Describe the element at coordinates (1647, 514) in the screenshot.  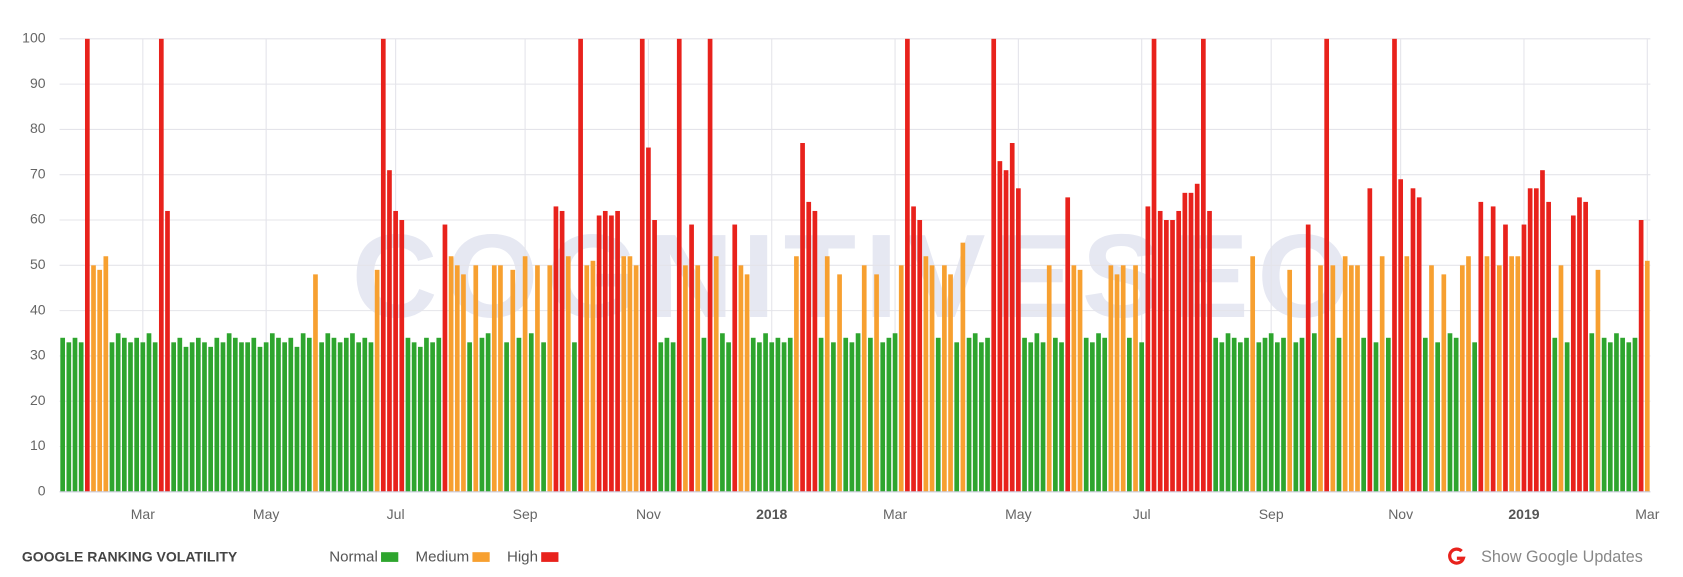
I see `x-tick-label: Mar` at that location.